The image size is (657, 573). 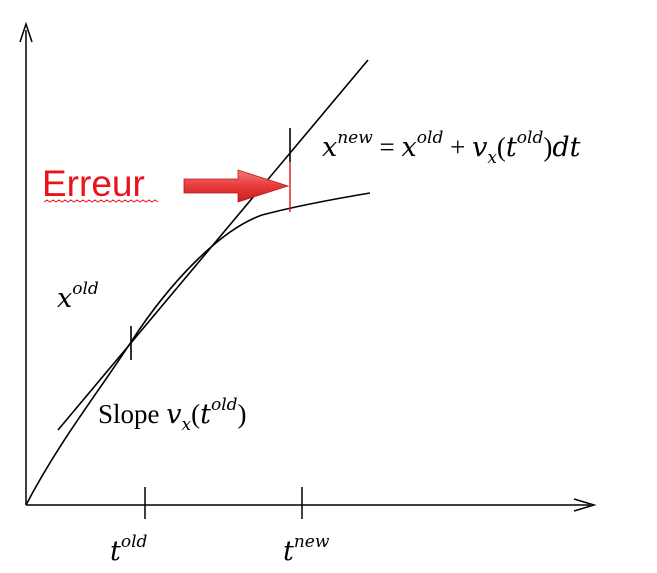 I want to click on x-axis-arrowhead, so click(x=585, y=505).